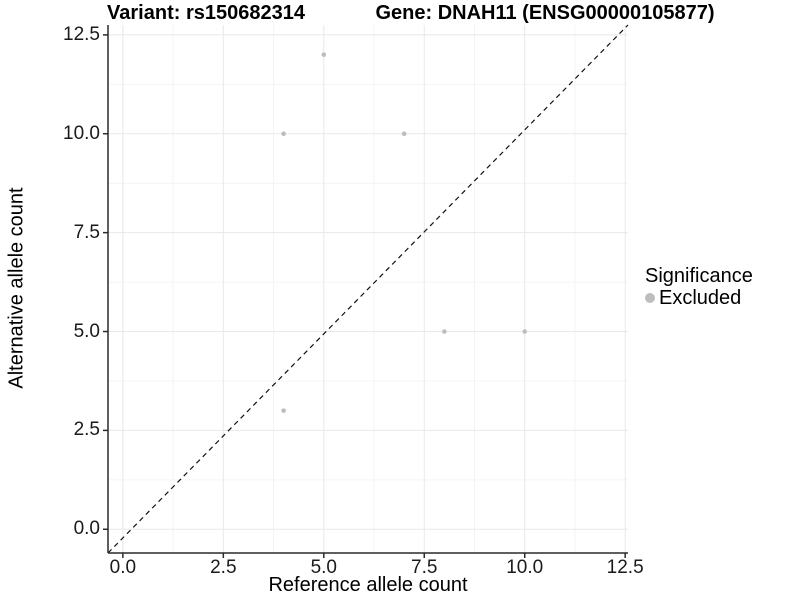  Describe the element at coordinates (525, 567) in the screenshot. I see `x-tick-label: 10.0` at that location.